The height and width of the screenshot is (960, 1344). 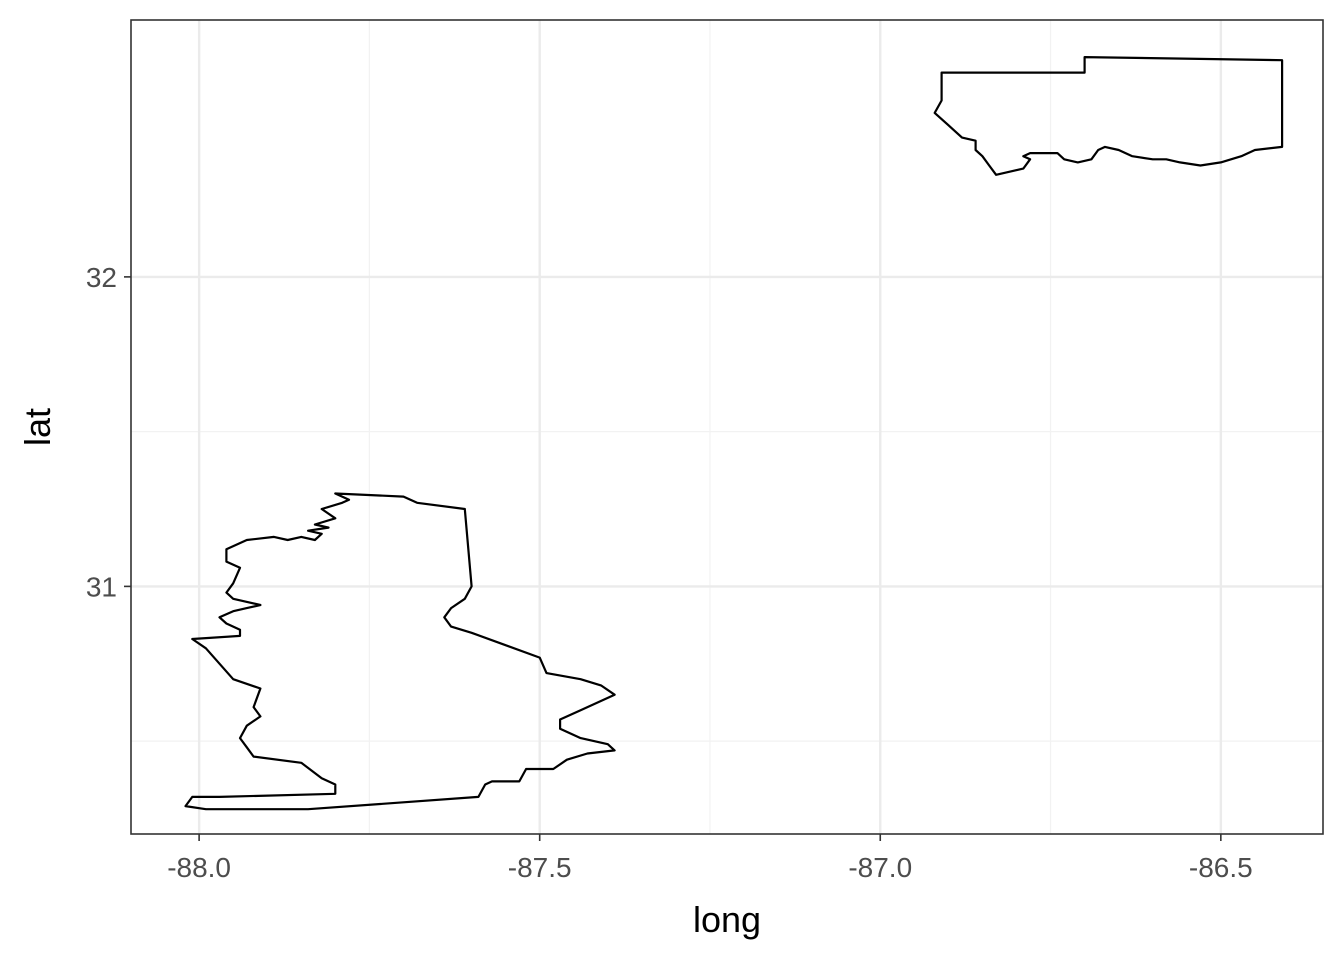 What do you see at coordinates (199, 867) in the screenshot?
I see `x-tick-label: -88.0` at bounding box center [199, 867].